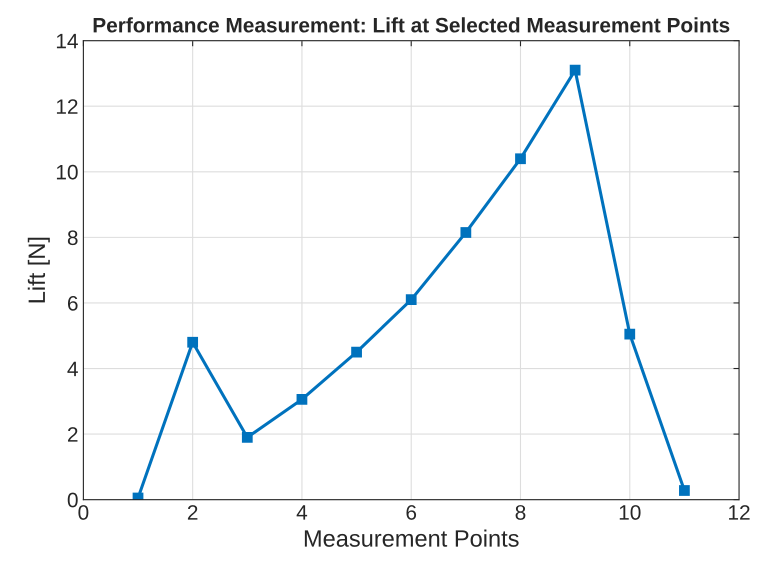 The height and width of the screenshot is (581, 758). Describe the element at coordinates (72, 369) in the screenshot. I see `y-tick-label: 4` at that location.